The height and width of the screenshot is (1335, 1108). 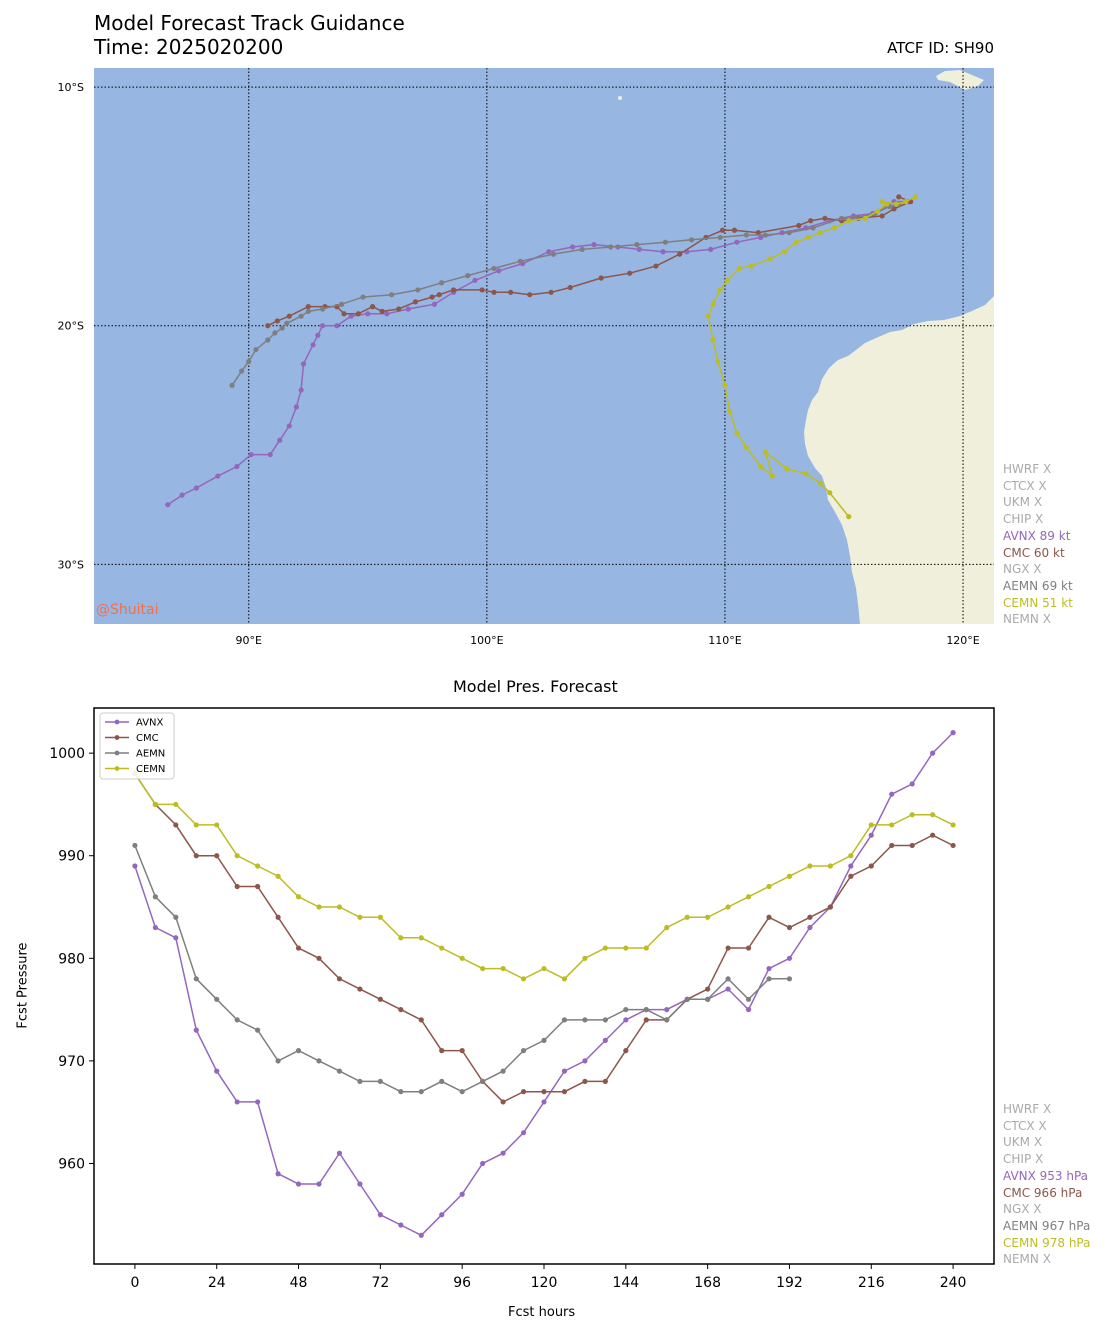 I want to click on legend-entry: NEMN X, so click(x=1027, y=1259).